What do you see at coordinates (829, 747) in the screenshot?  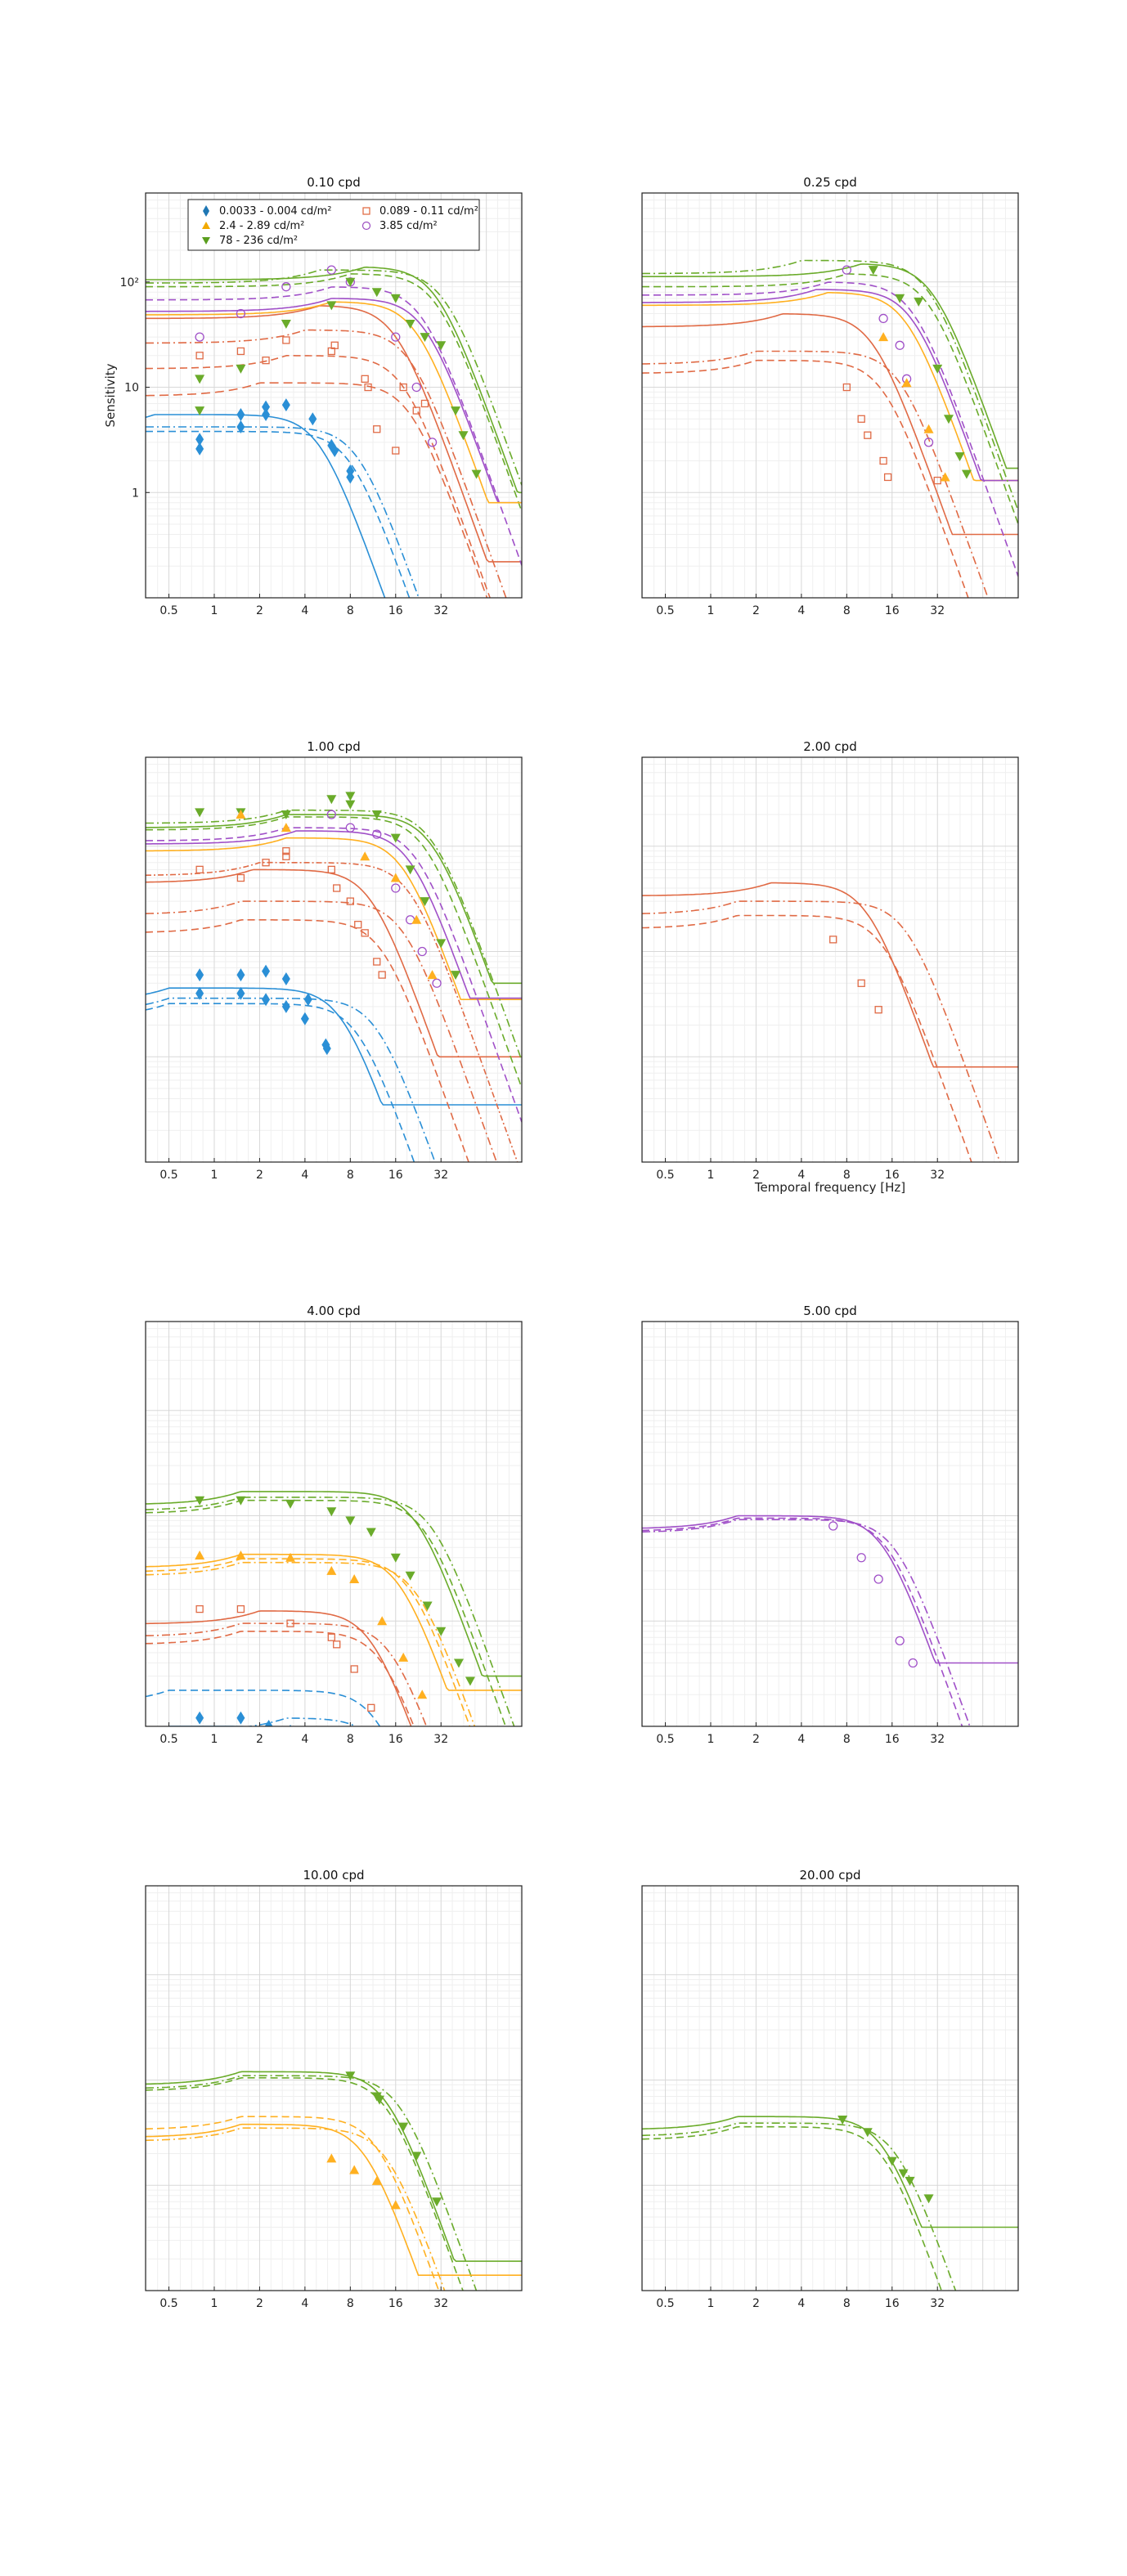 I see `panel-title: 2.00 cpd` at bounding box center [829, 747].